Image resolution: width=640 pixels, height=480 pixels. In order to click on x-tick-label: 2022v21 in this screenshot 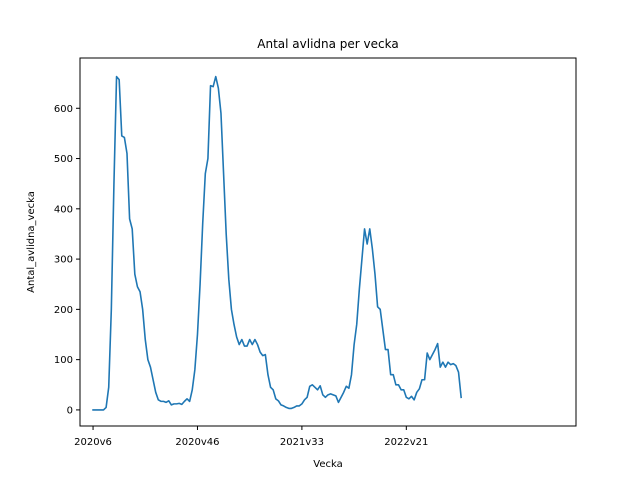, I will do `click(406, 442)`.